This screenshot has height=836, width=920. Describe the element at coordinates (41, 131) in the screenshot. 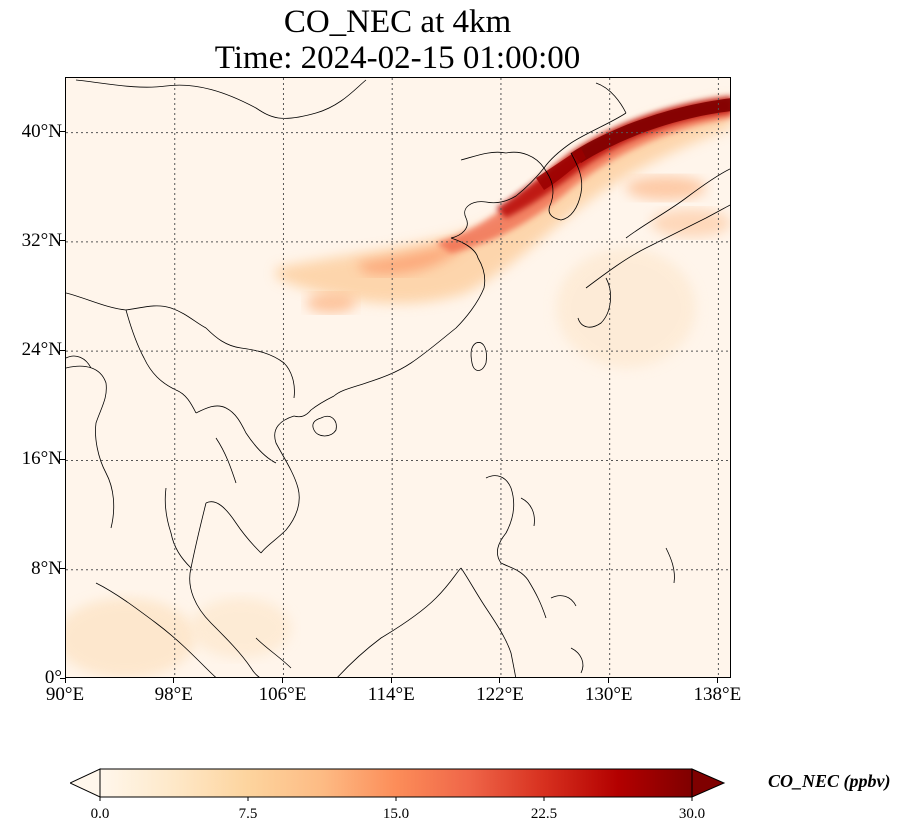

I see `lat-tick-label: 40°N` at that location.